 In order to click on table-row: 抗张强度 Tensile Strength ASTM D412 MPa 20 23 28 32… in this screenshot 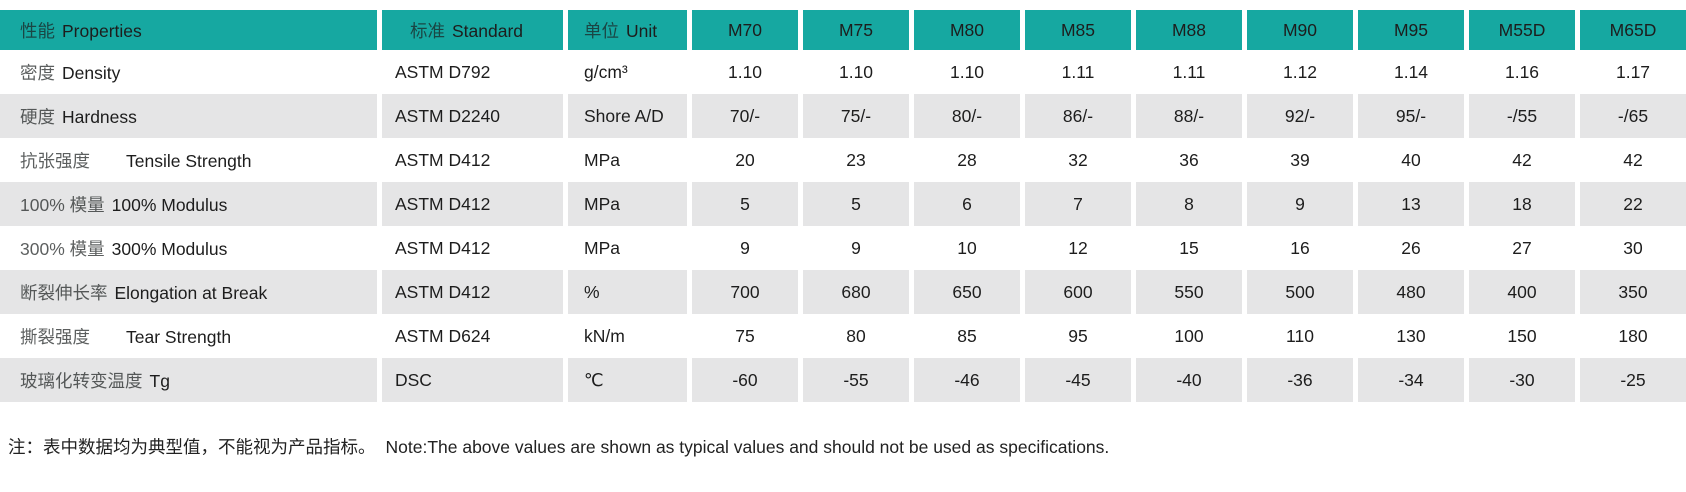, I will do `click(843, 160)`.